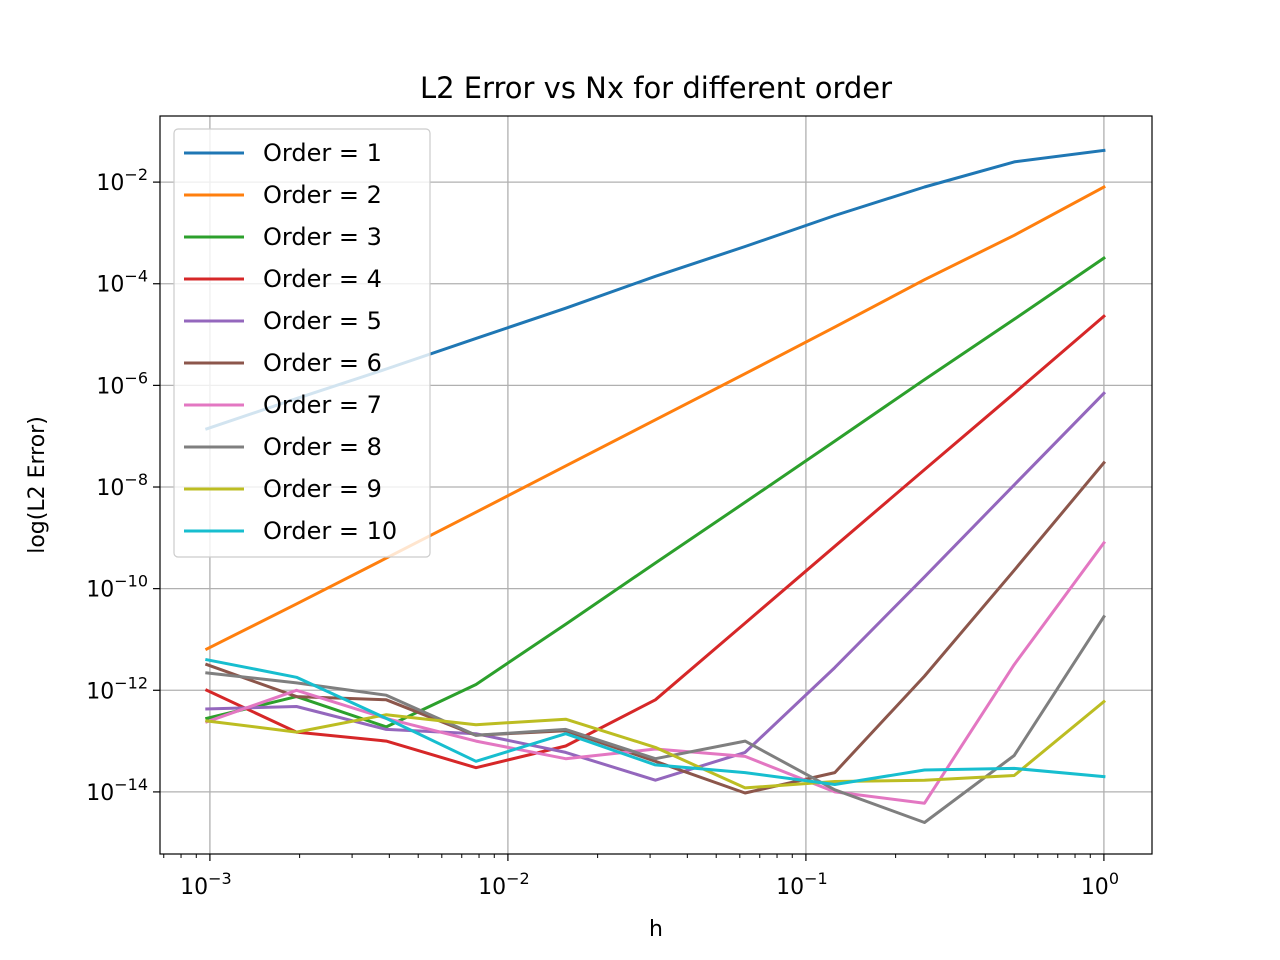 The width and height of the screenshot is (1280, 960). Describe the element at coordinates (802, 884) in the screenshot. I see `x-tick-label: 10⁻¹` at that location.